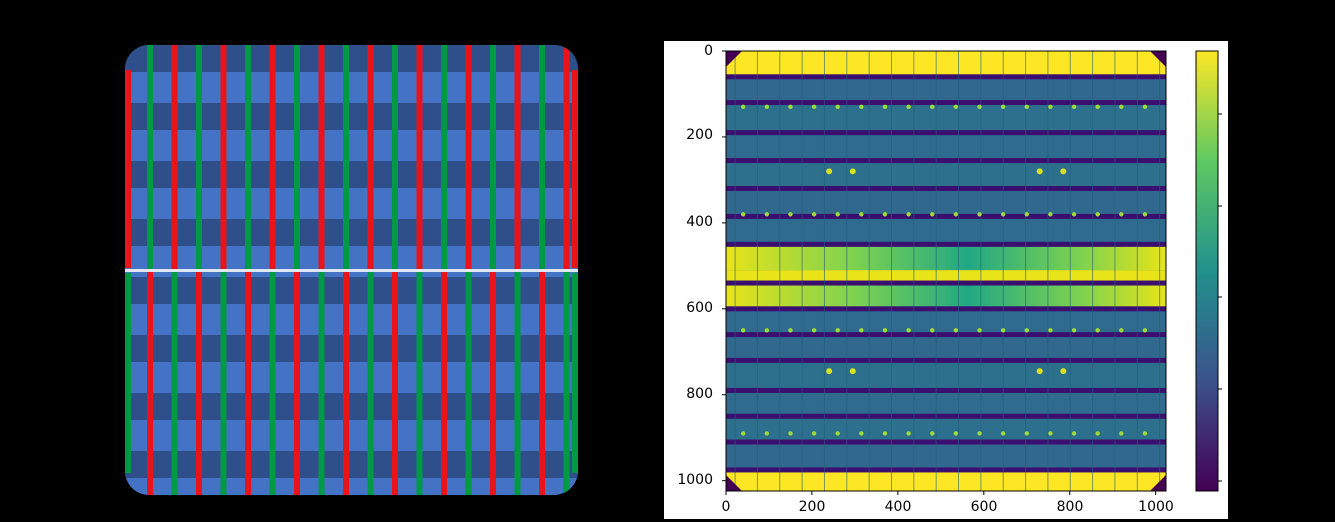  What do you see at coordinates (699, 135) in the screenshot?
I see `y-tick-label: 200` at bounding box center [699, 135].